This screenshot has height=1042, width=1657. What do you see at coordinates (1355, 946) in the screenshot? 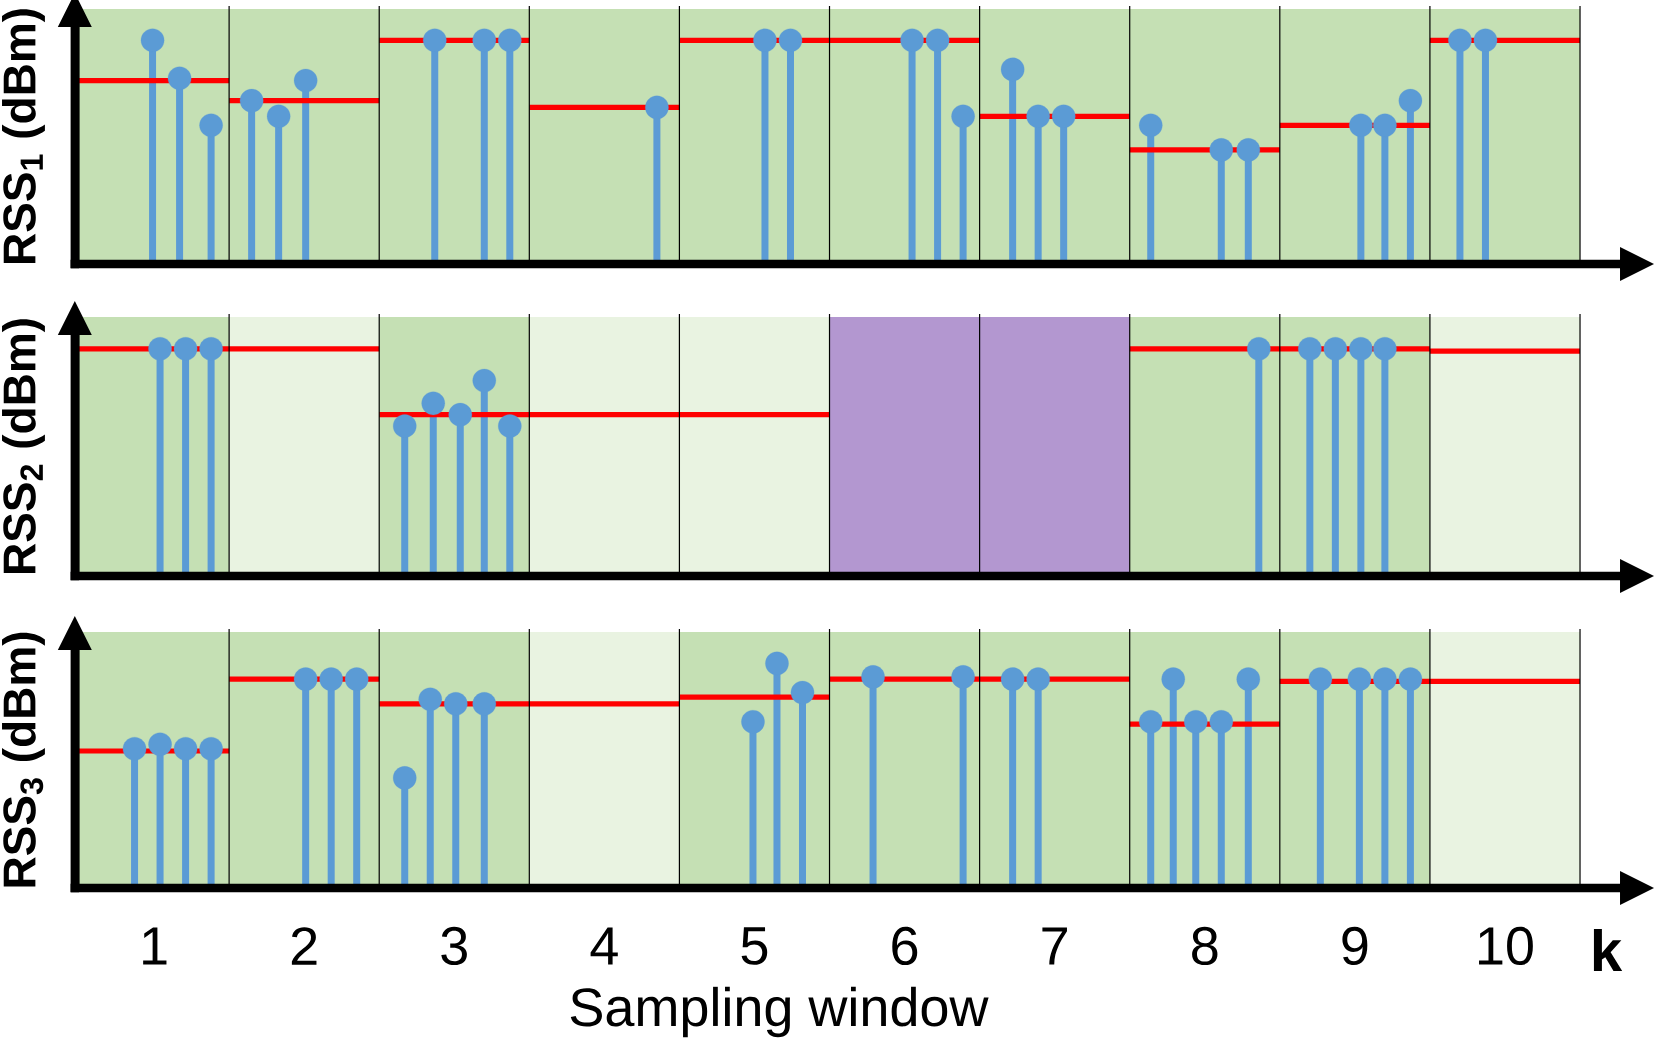
I see `x-tick-label: 9` at bounding box center [1355, 946].